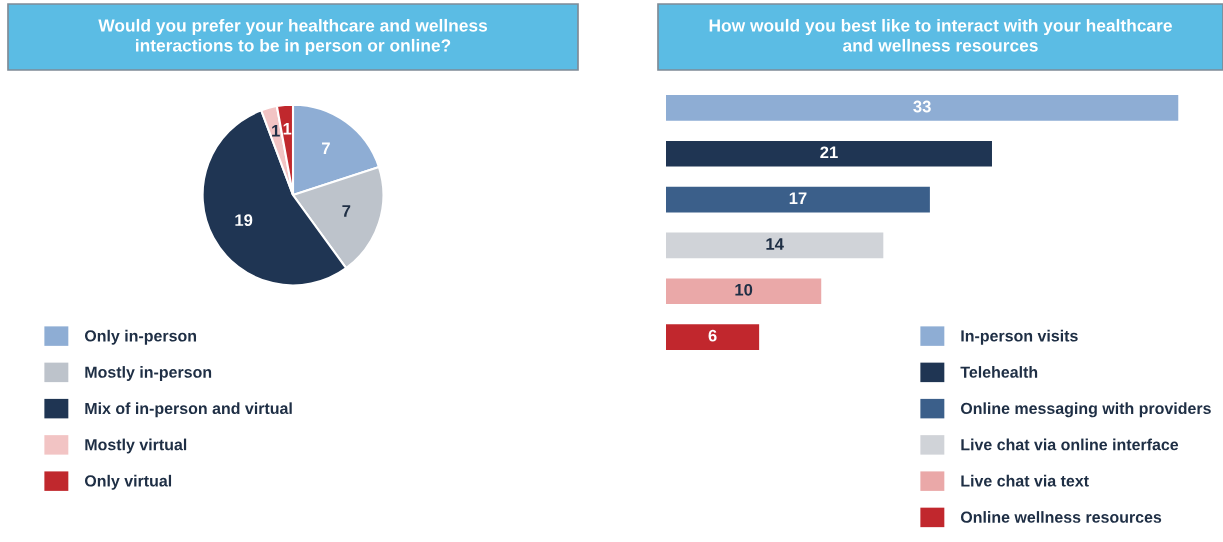 Image resolution: width=1223 pixels, height=542 pixels. I want to click on legend-label: Online messaging with providers, so click(1085, 410).